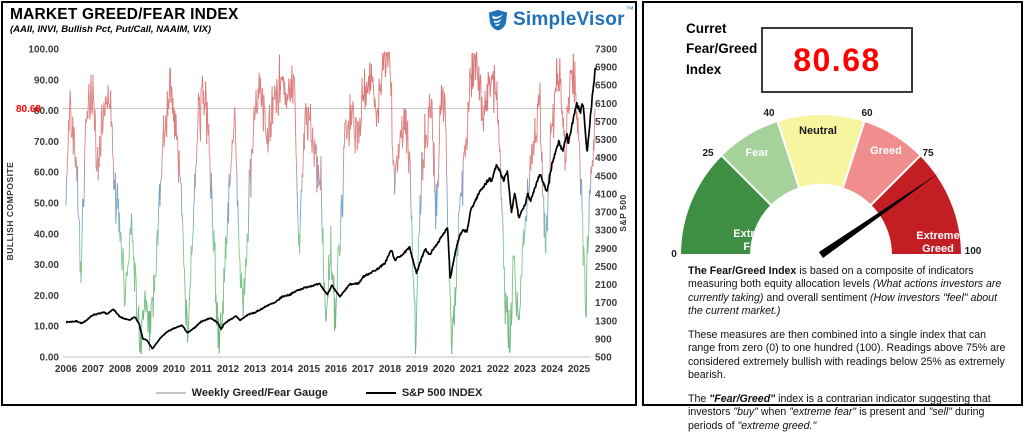 Image resolution: width=1024 pixels, height=443 pixels. What do you see at coordinates (442, 393) in the screenshot?
I see `legend-label: S&P 500 INDEX` at bounding box center [442, 393].